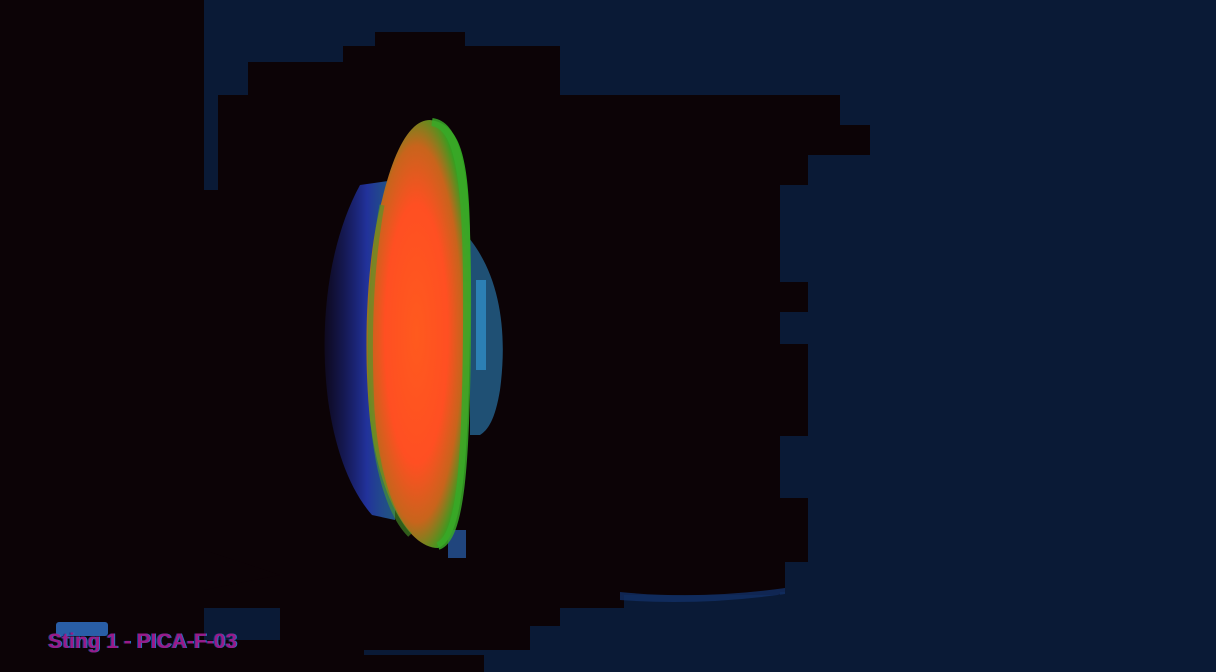 This screenshot has height=672, width=1216. I want to click on sample-rim, so click(451, 334).